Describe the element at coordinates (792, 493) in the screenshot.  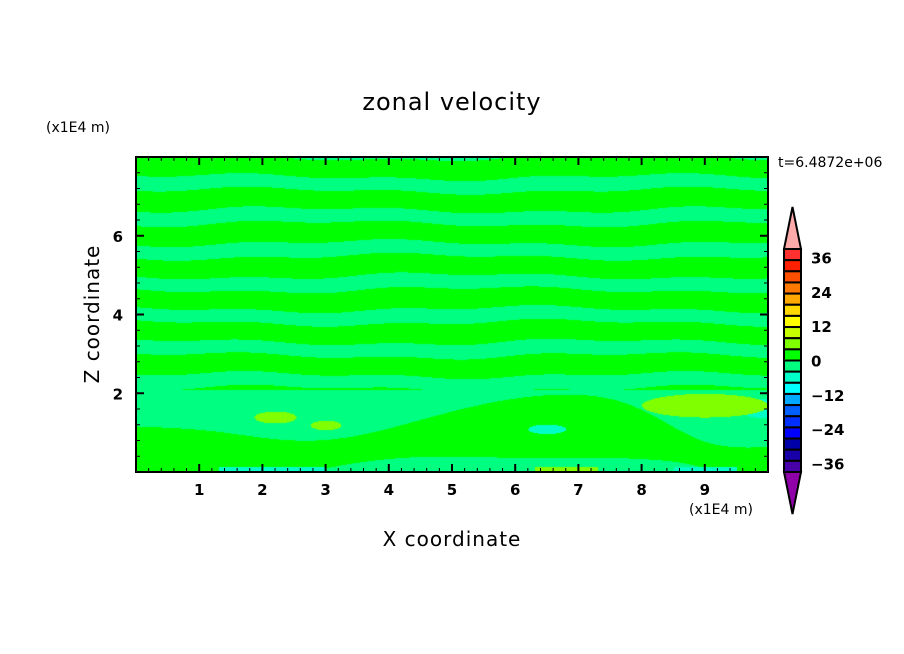
I see `colorbar-under-triangle` at that location.